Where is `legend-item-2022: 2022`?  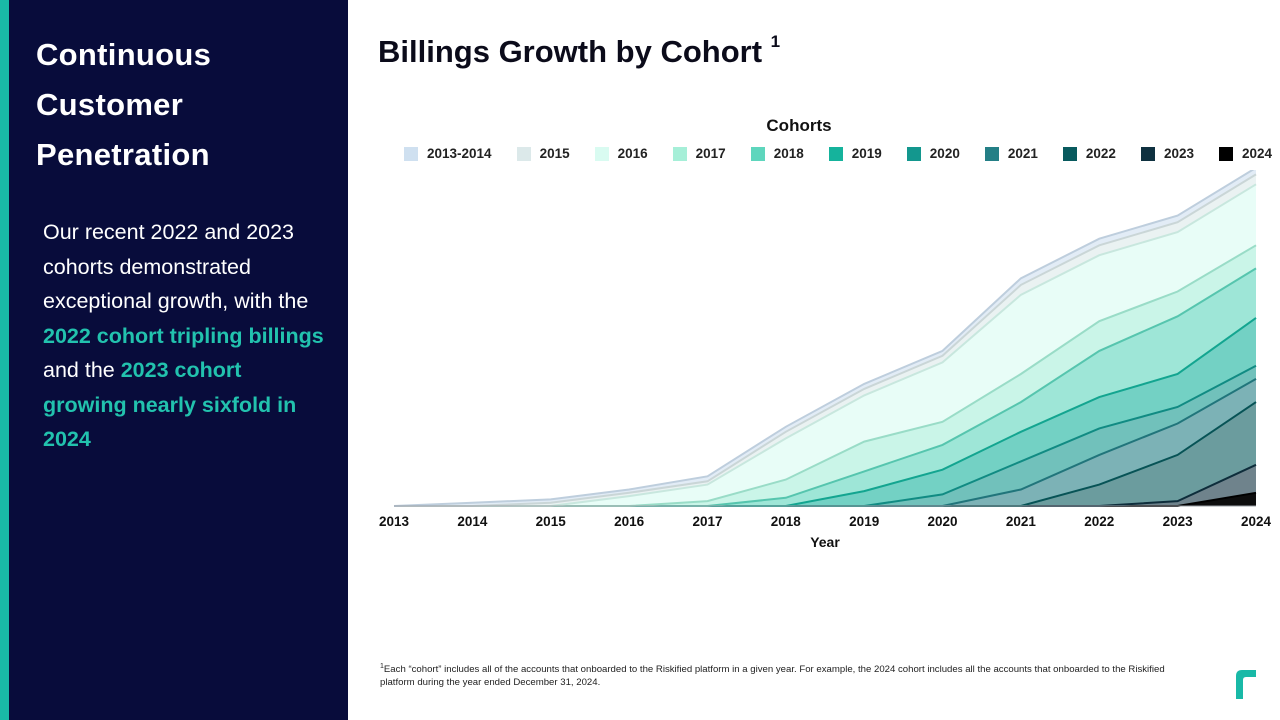 legend-item-2022: 2022 is located at coordinates (1089, 153).